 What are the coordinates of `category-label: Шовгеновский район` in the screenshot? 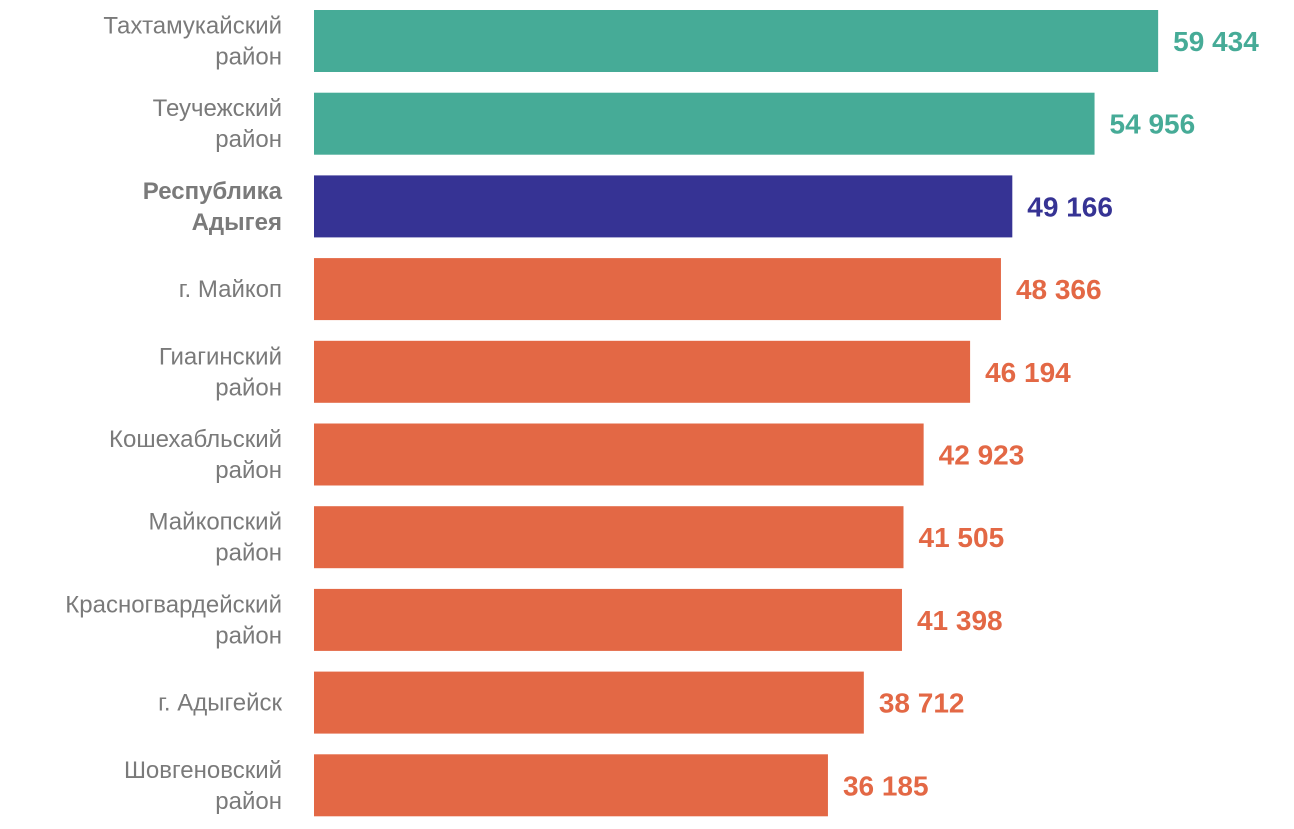 It's located at (203, 786).